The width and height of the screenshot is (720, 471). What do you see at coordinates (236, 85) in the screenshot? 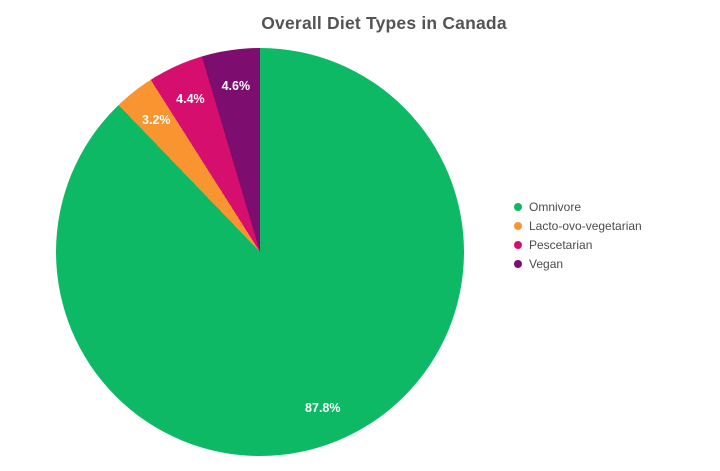
I see `slice-label-vegan: 4.6%` at bounding box center [236, 85].